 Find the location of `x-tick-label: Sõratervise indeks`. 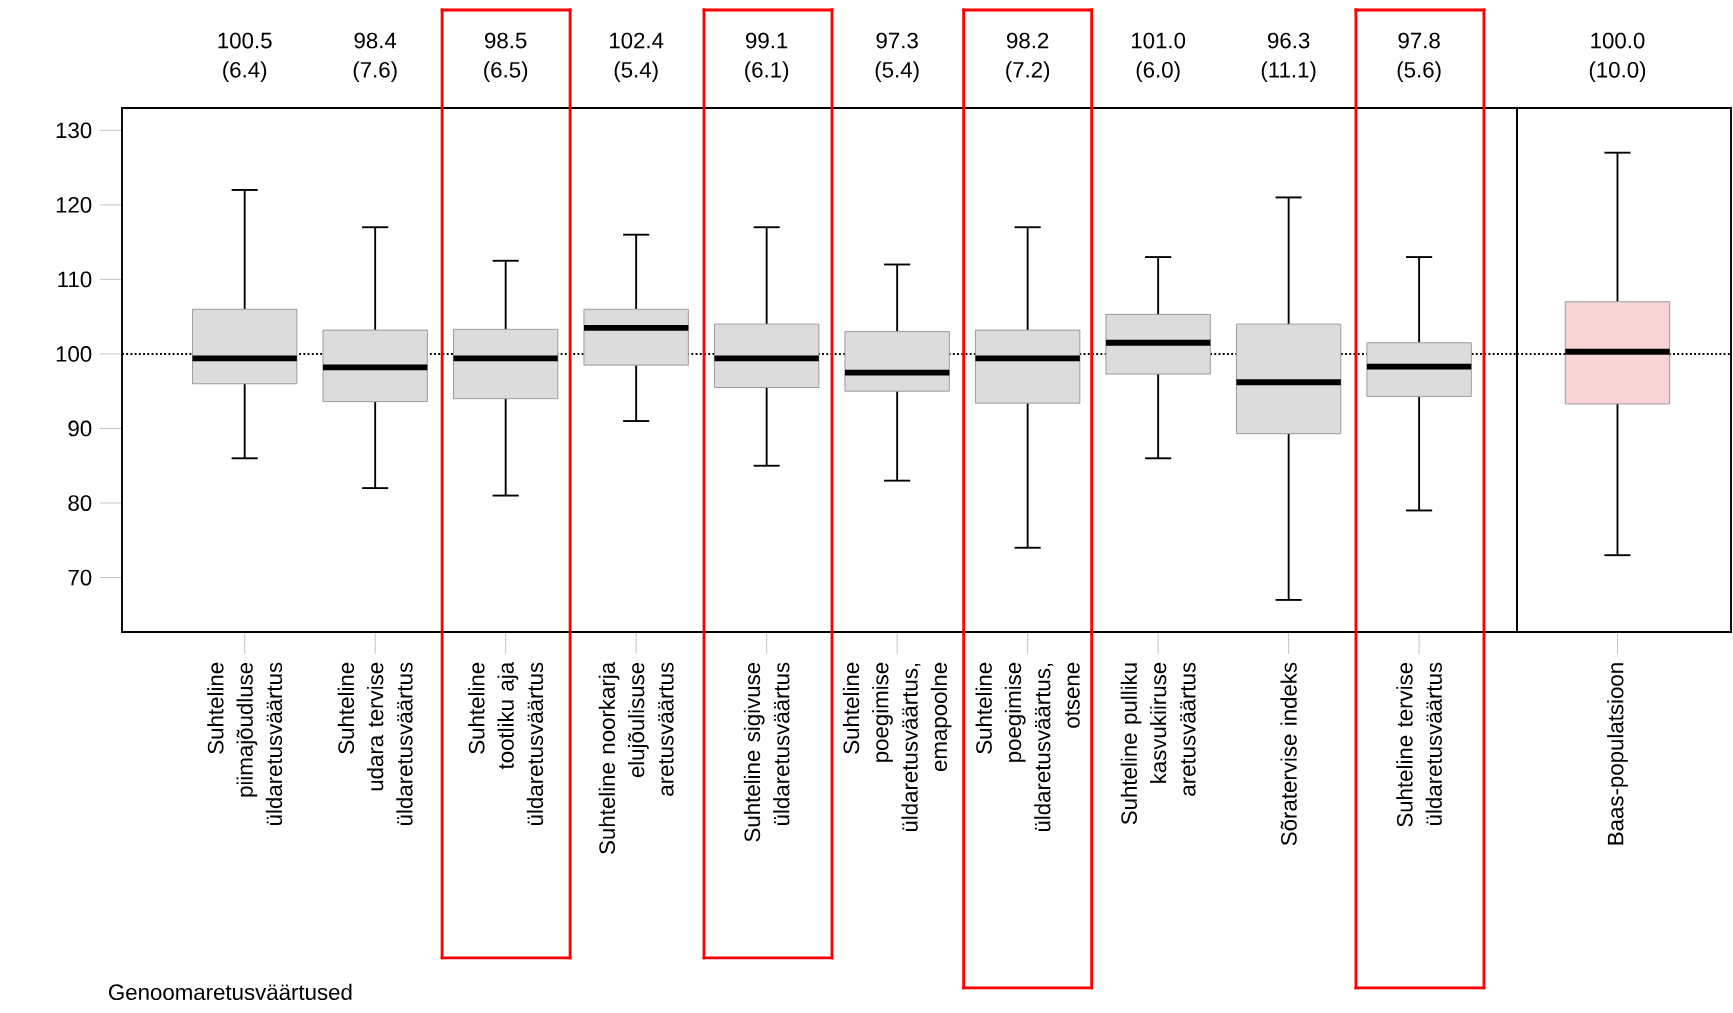

x-tick-label: Sõratervise indeks is located at coordinates (1288, 754).